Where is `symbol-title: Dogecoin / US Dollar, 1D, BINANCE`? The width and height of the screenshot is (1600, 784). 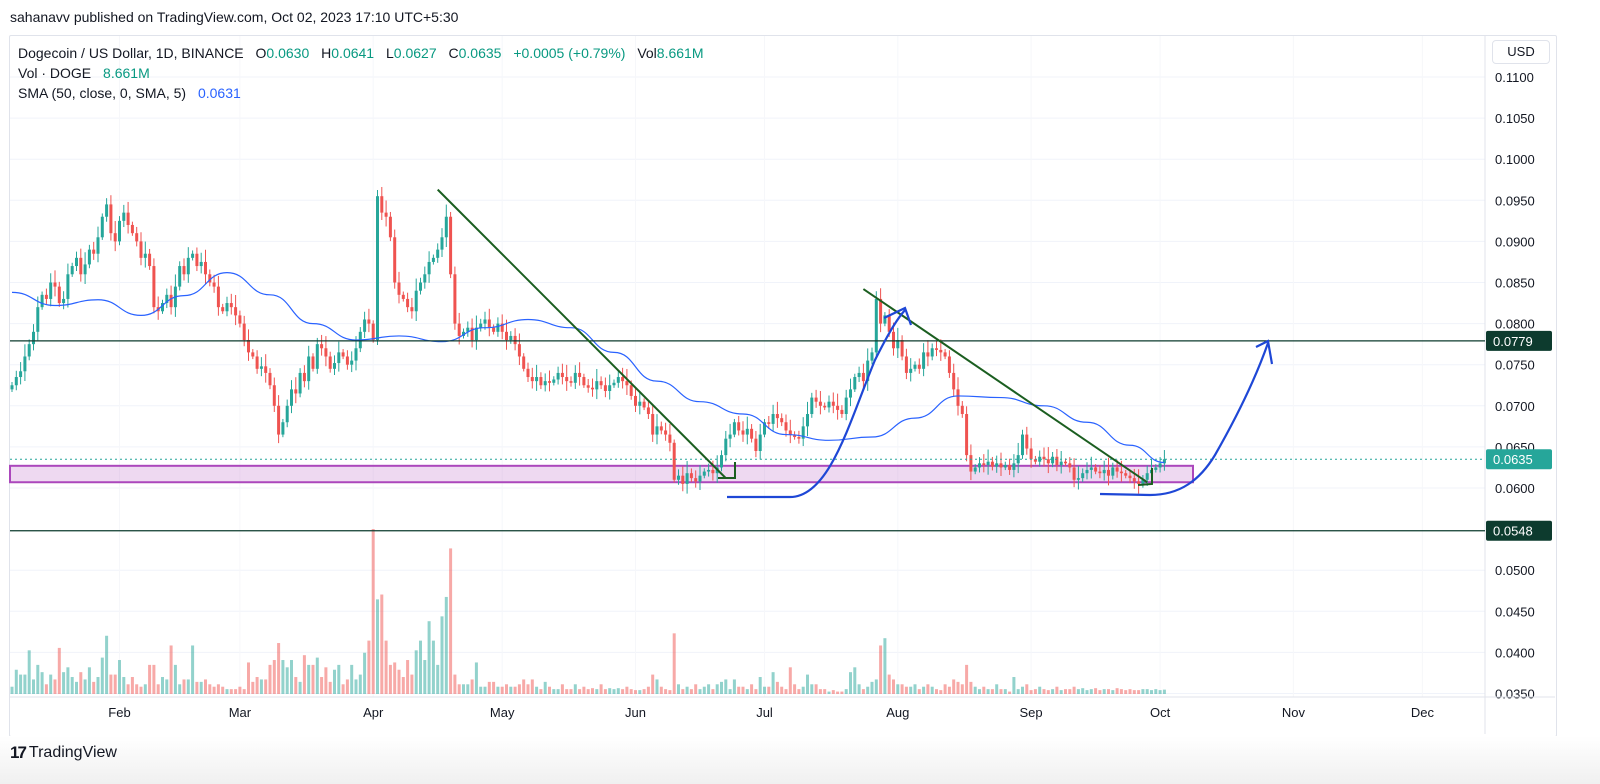
symbol-title: Dogecoin / US Dollar, 1D, BINANCE is located at coordinates (131, 53).